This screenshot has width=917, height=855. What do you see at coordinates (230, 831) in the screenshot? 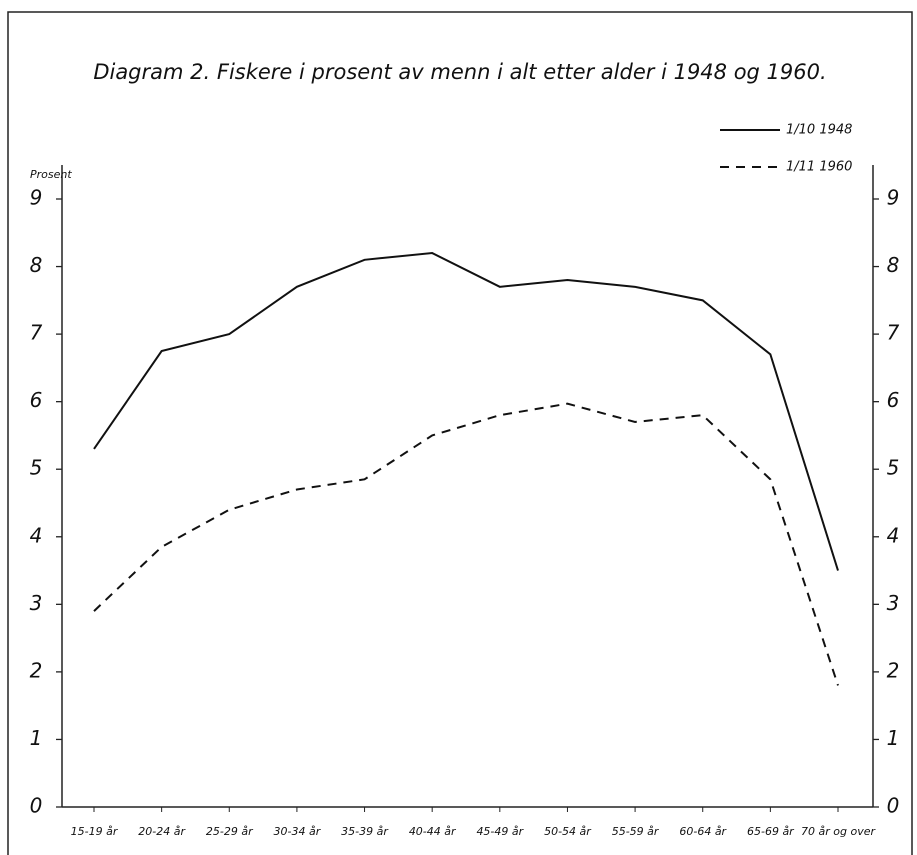
I see `x-tick-label: 25-29 år` at bounding box center [230, 831].